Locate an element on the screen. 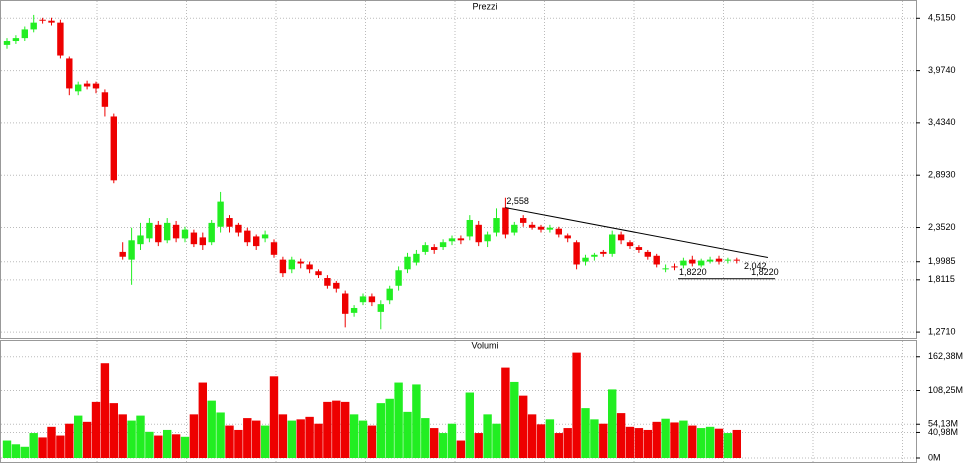 The image size is (964, 463). y2-tick-label: 0M is located at coordinates (934, 457).